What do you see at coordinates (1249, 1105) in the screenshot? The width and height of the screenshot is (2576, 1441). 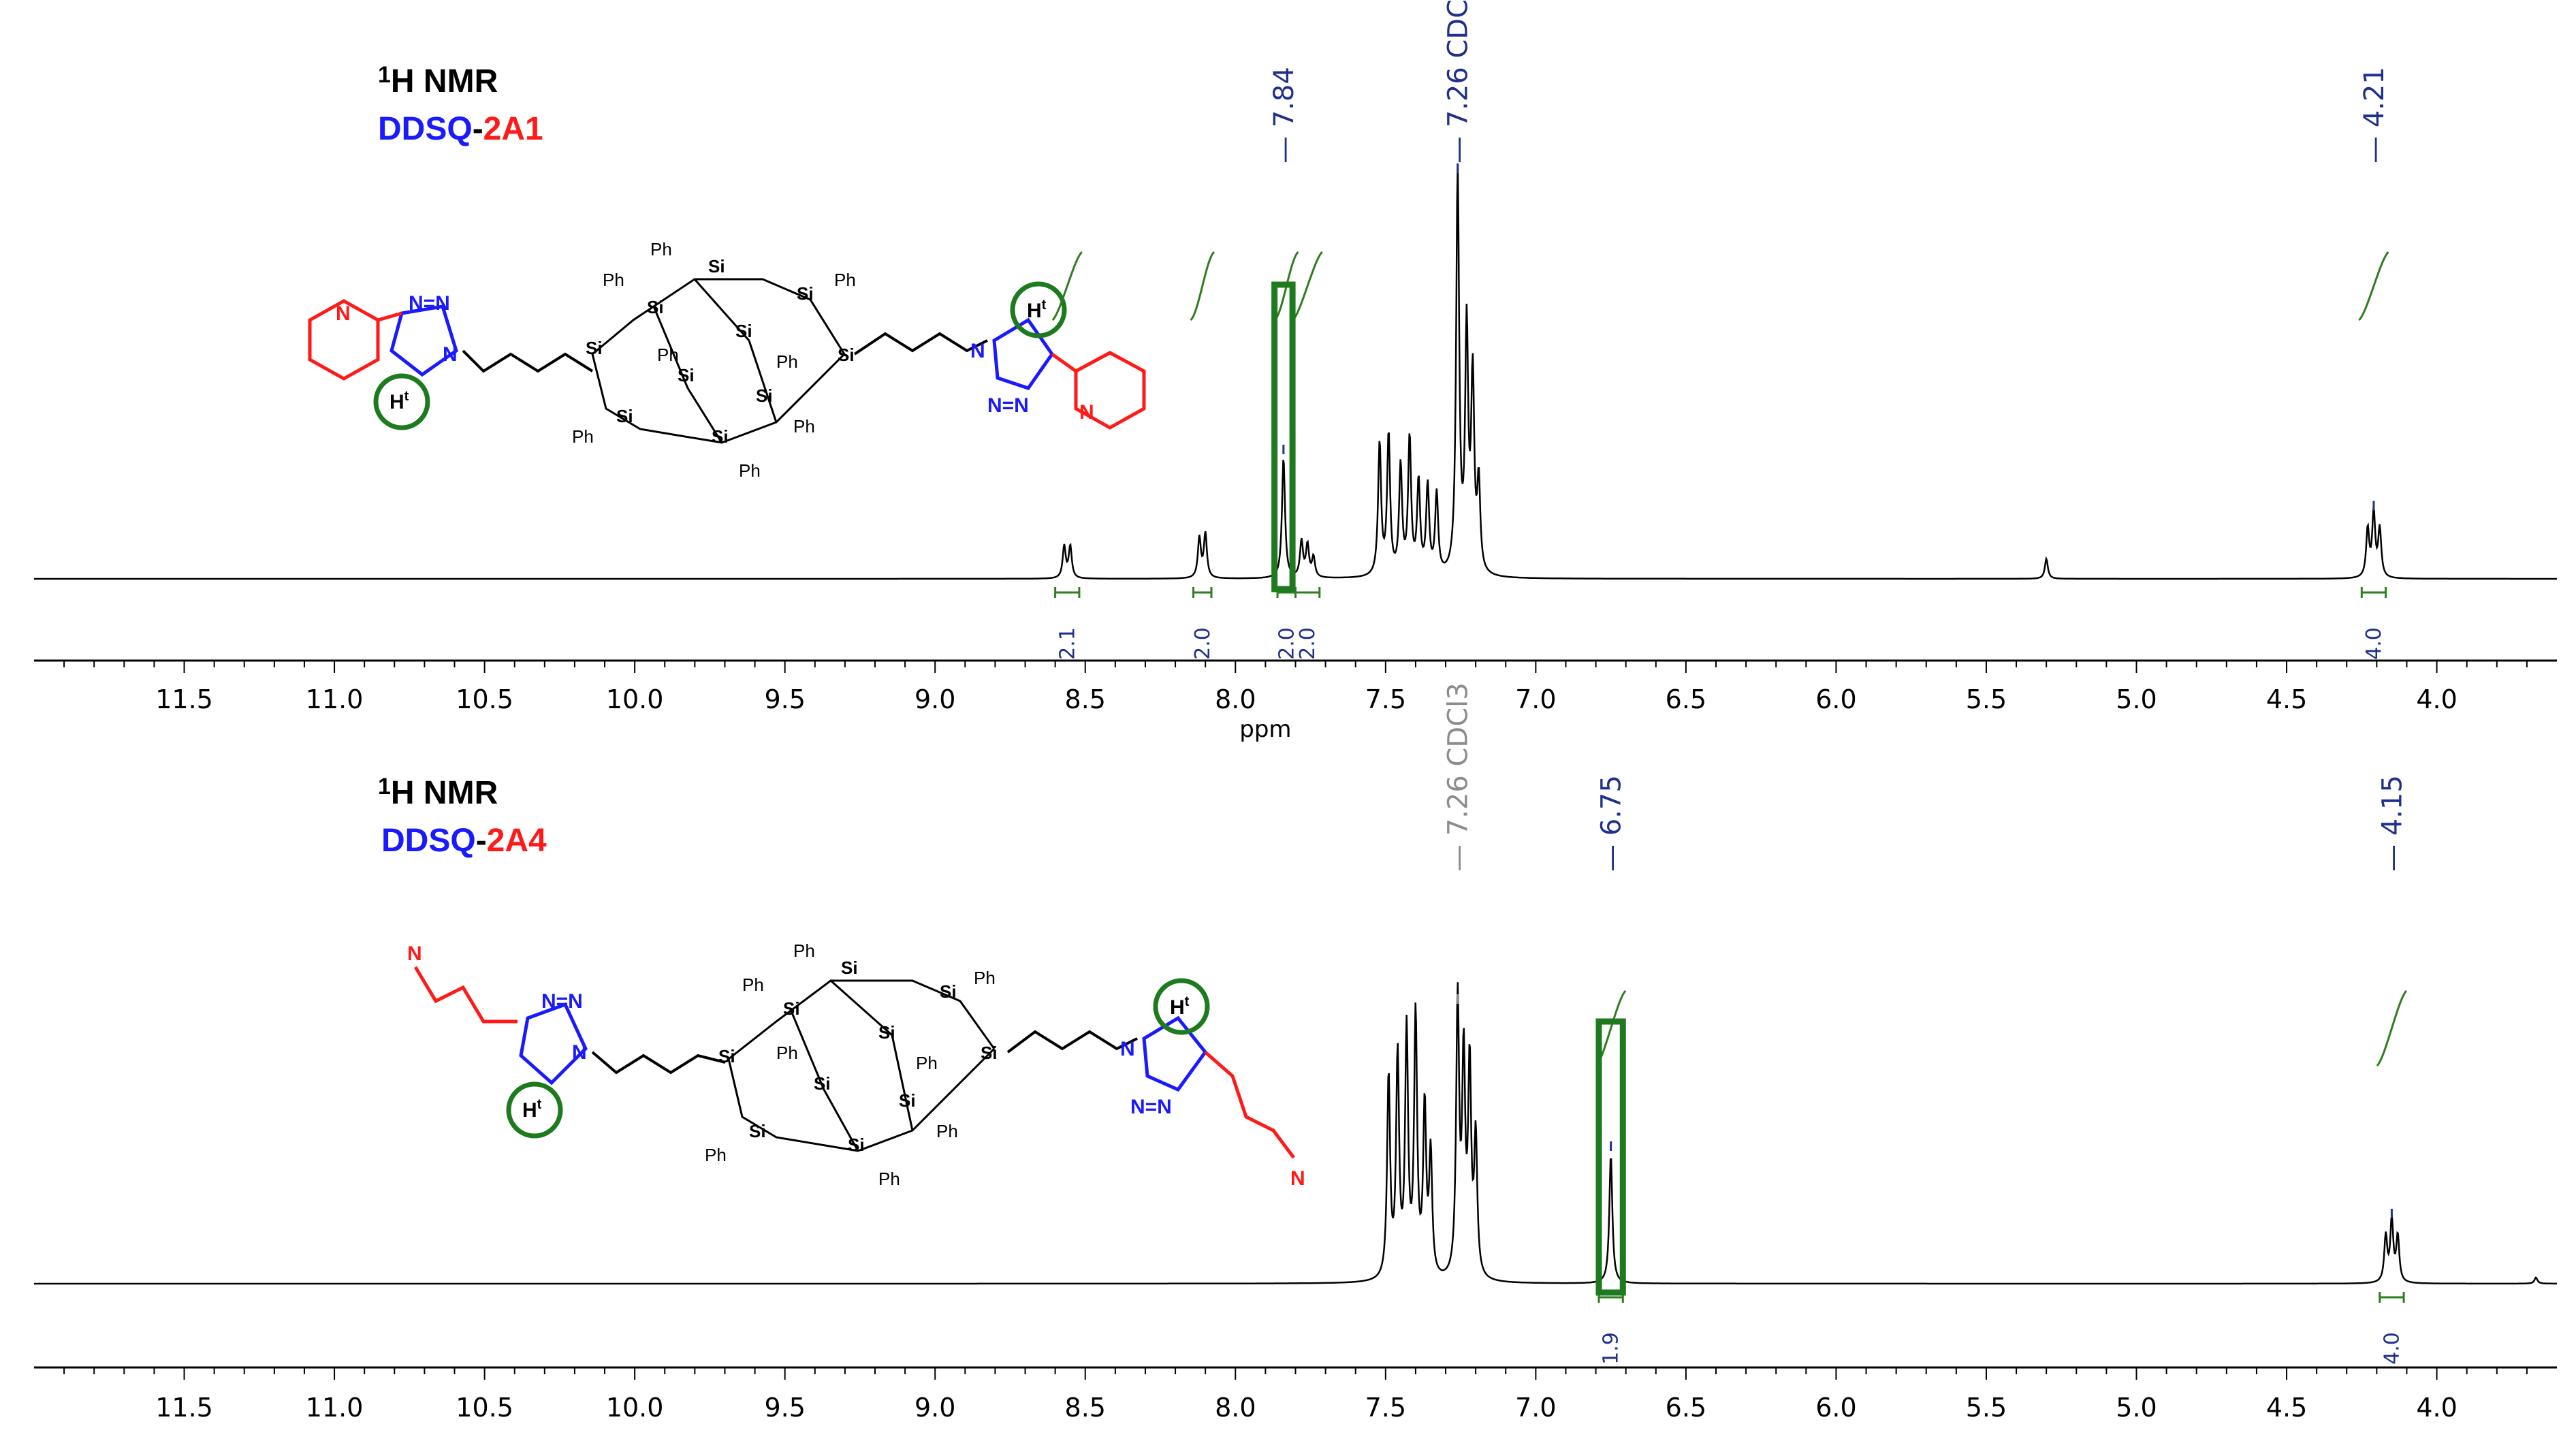 I see `nitrile-chain-right` at bounding box center [1249, 1105].